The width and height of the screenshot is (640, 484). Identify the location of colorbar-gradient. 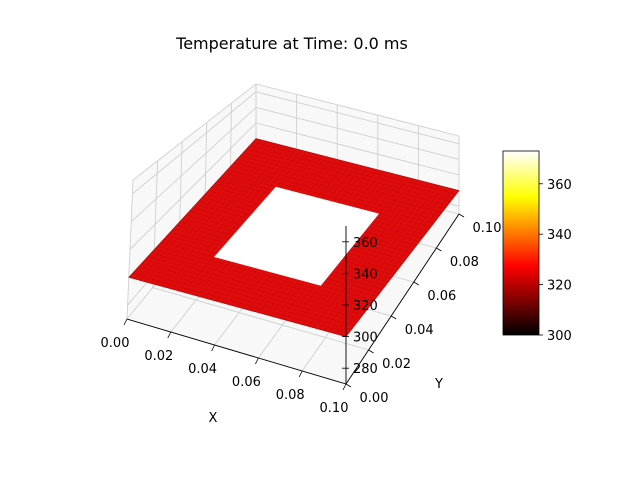
(521, 243).